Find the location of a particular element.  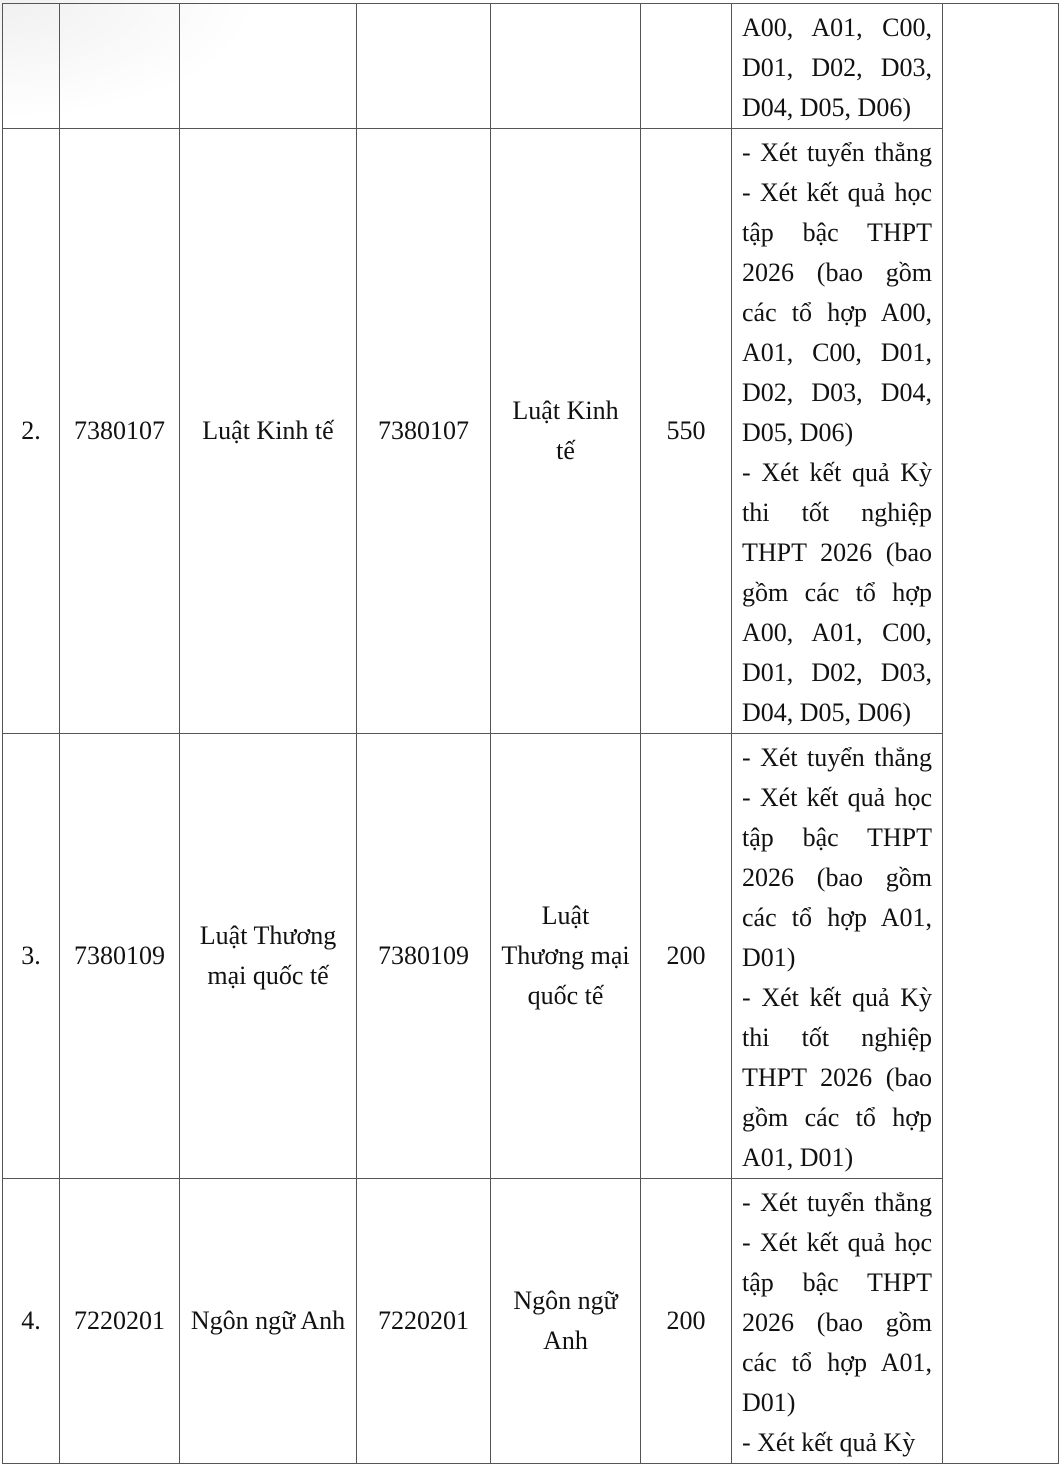

program-code-cell is located at coordinates (119, 66).